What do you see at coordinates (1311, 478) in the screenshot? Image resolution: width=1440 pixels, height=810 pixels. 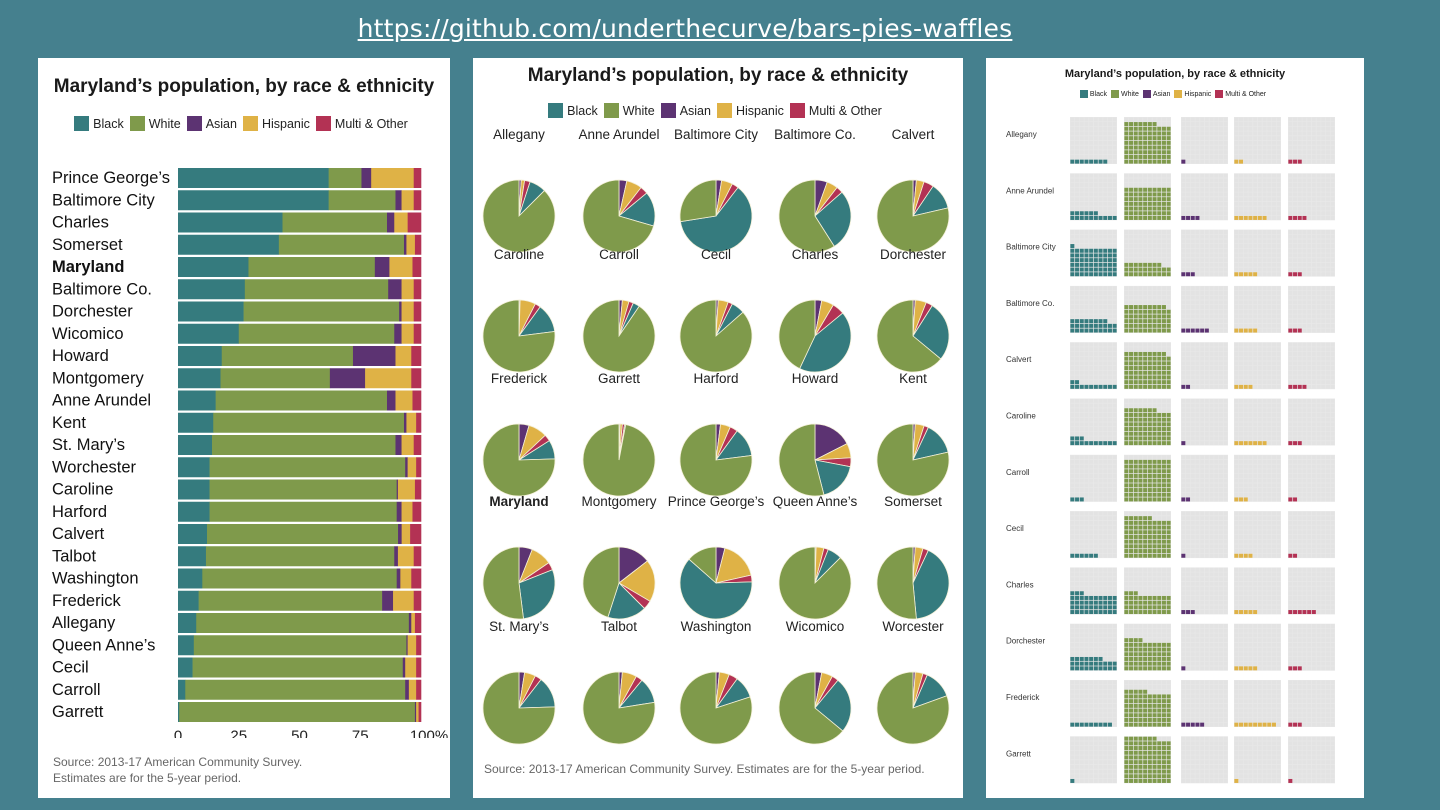 I see `waffle-multi-other` at bounding box center [1311, 478].